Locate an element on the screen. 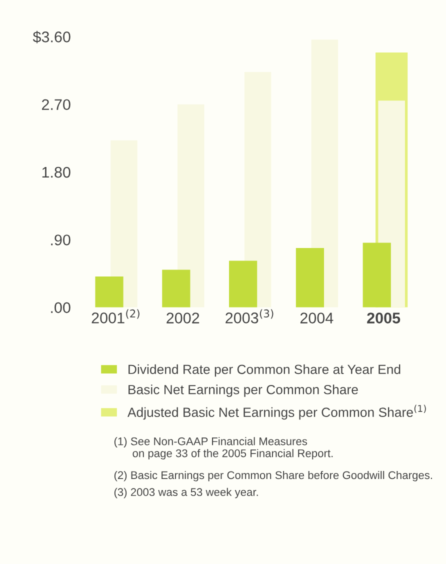 This screenshot has height=564, width=446. y-tick-label: .00 is located at coordinates (60, 308).